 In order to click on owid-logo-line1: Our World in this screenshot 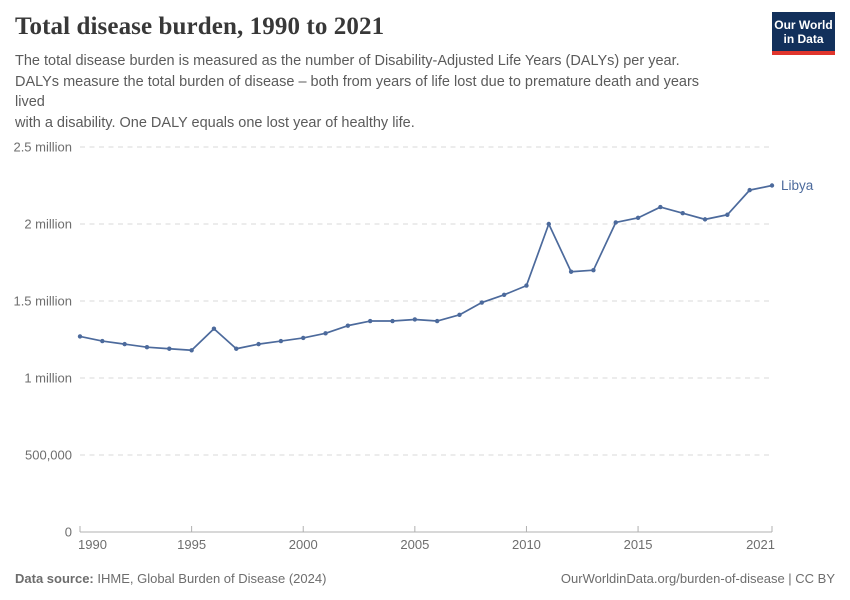, I will do `click(803, 25)`.